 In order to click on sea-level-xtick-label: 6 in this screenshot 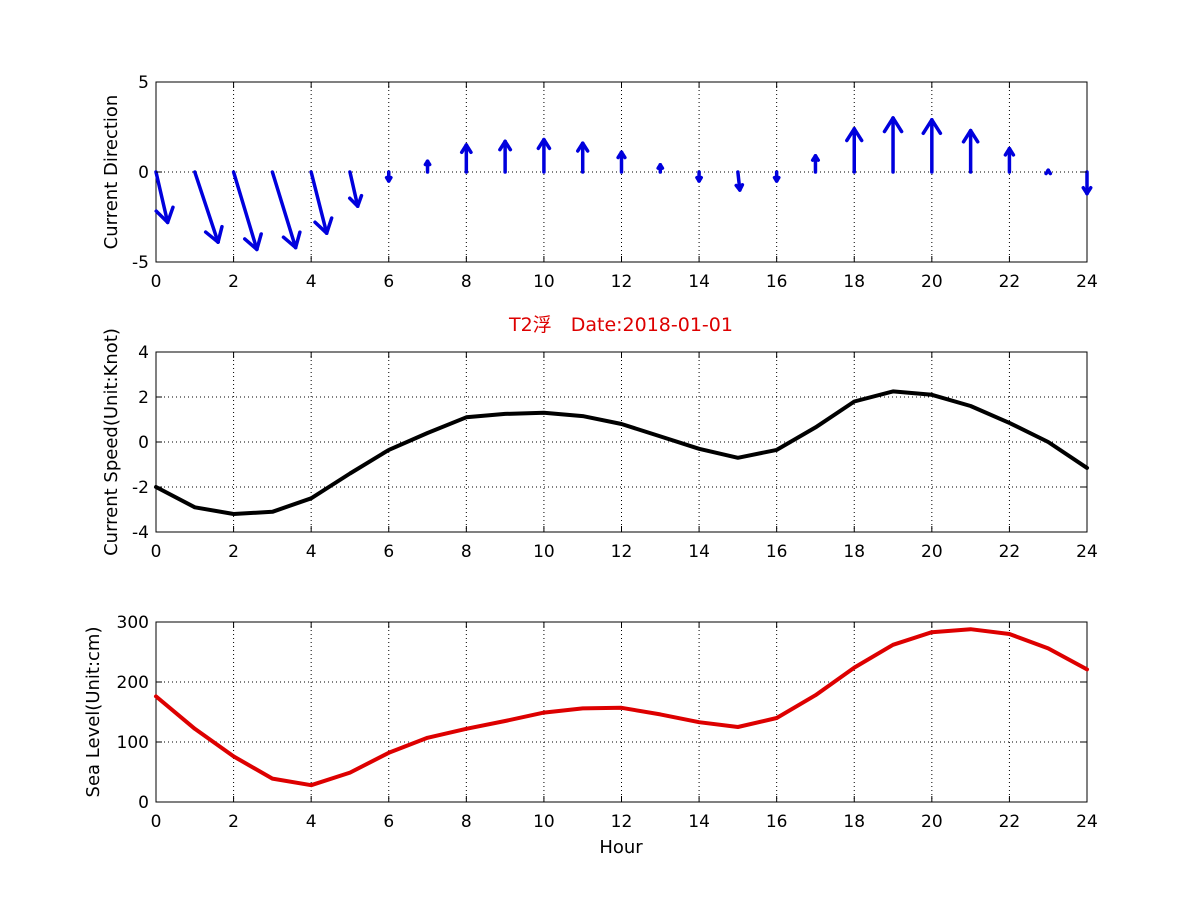, I will do `click(388, 822)`.